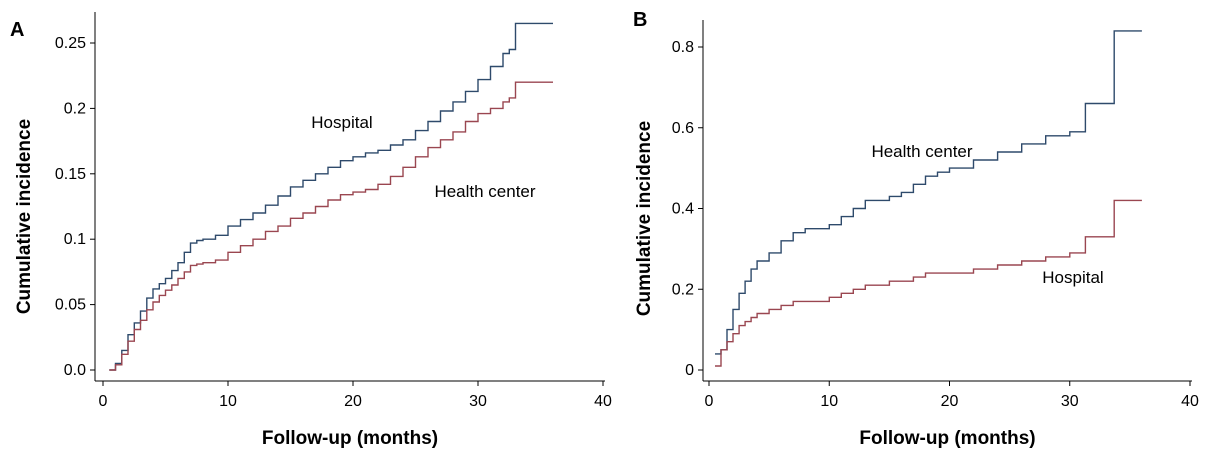 This screenshot has width=1215, height=450. What do you see at coordinates (689, 370) in the screenshot?
I see `y-tick-label: 0` at bounding box center [689, 370].